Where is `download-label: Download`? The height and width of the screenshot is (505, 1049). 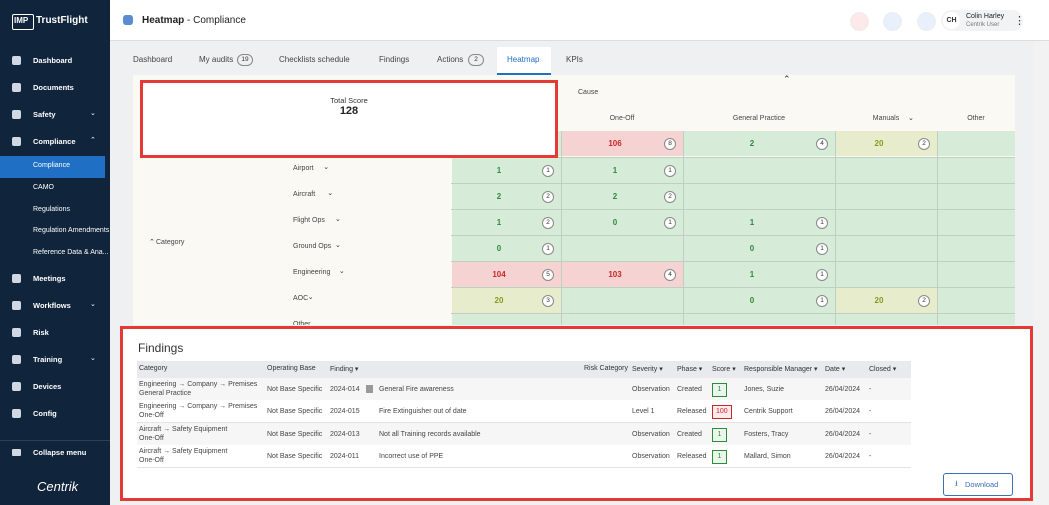
download-label: Download is located at coordinates (982, 484).